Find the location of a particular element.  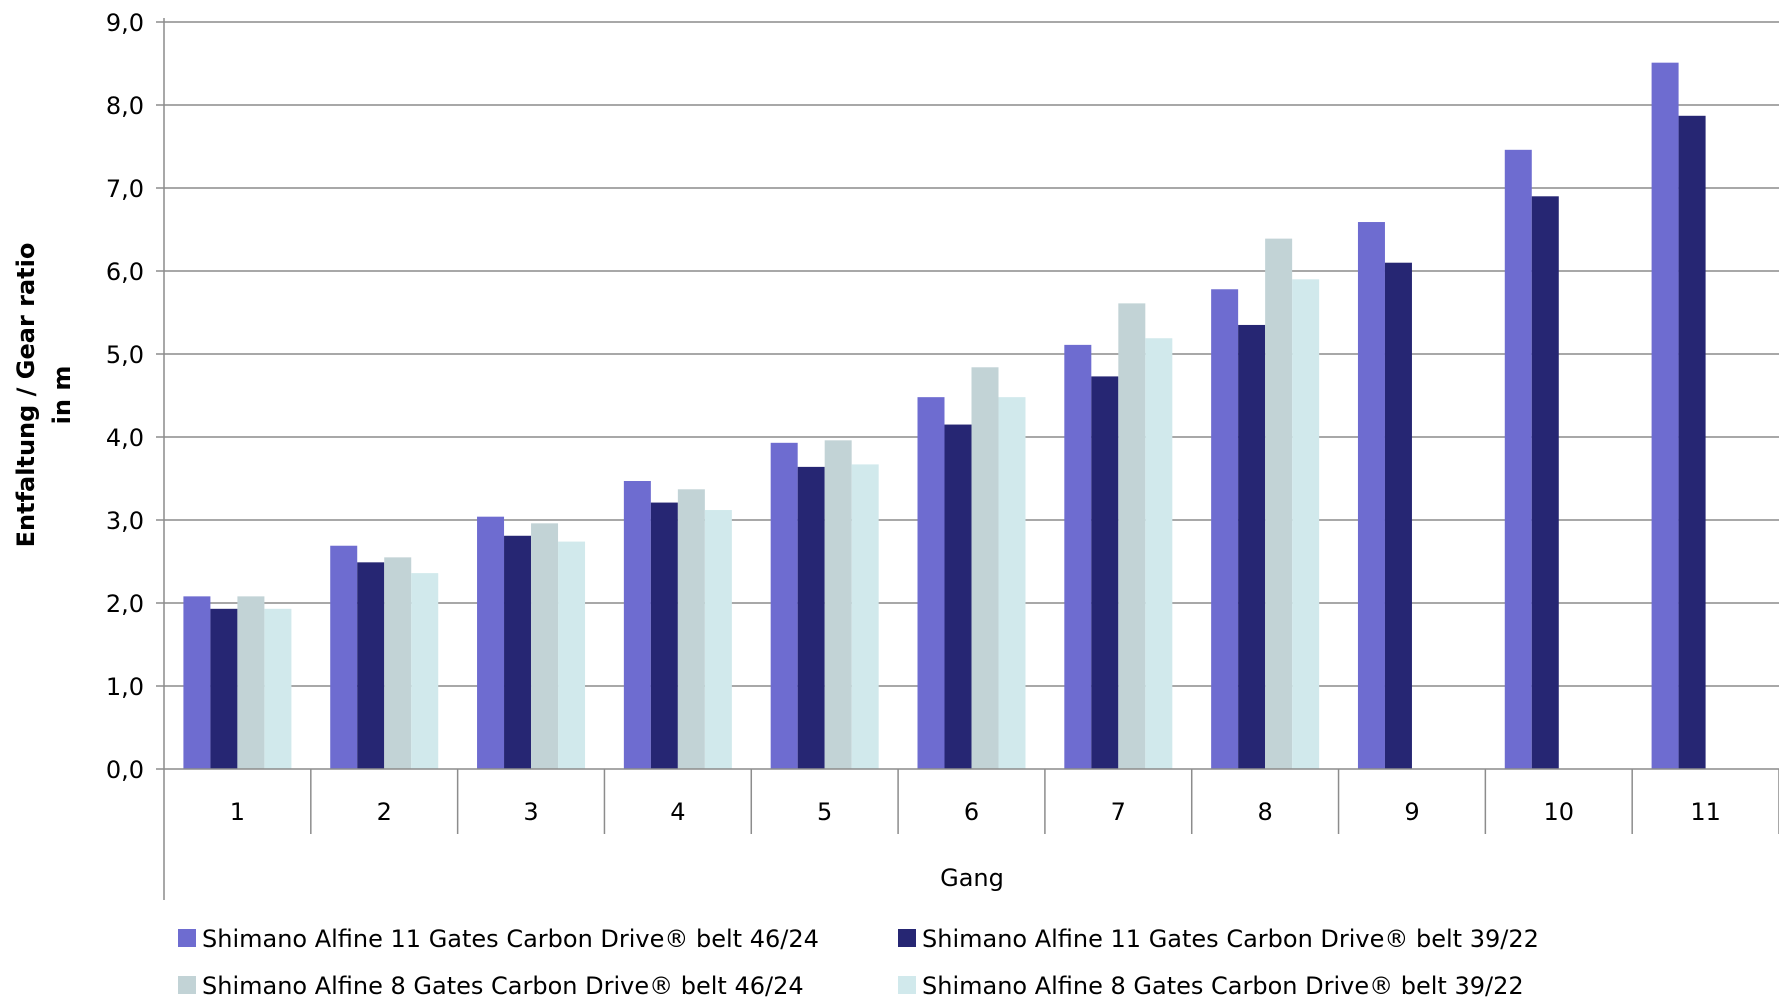

y-tick-label: 2,0 is located at coordinates (125, 604).